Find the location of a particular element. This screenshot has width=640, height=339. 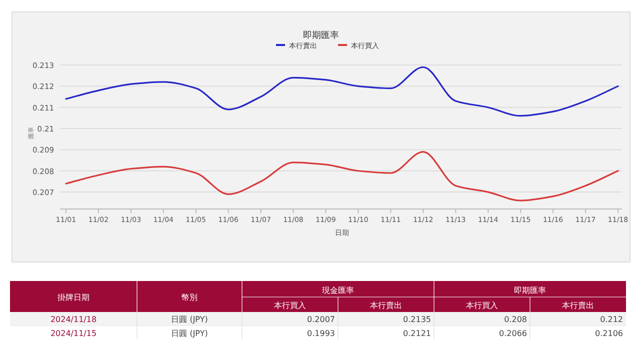

text: 0.2135 is located at coordinates (417, 319).